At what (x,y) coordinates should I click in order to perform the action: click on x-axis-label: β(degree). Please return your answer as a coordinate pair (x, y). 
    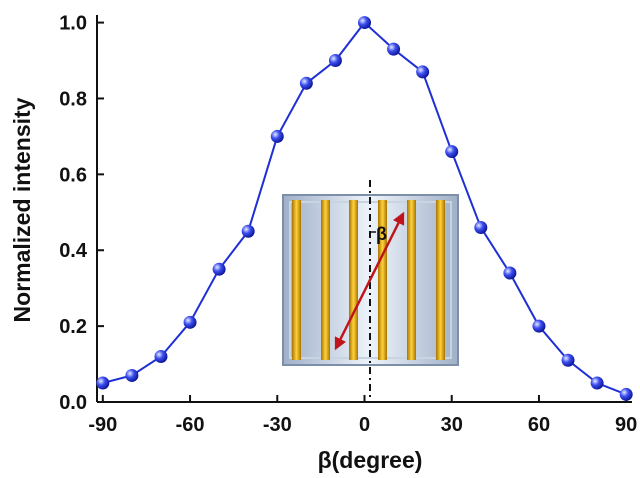
    Looking at the image, I should click on (370, 460).